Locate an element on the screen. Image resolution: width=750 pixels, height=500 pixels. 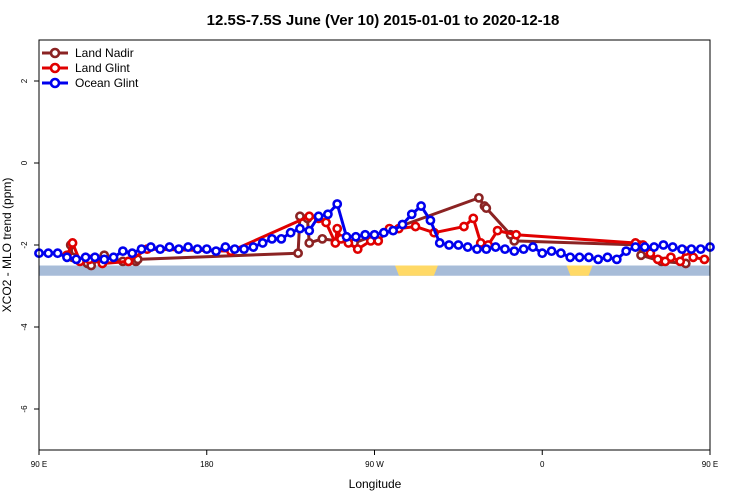
legend-label: Land Glint is located at coordinates (102, 68).